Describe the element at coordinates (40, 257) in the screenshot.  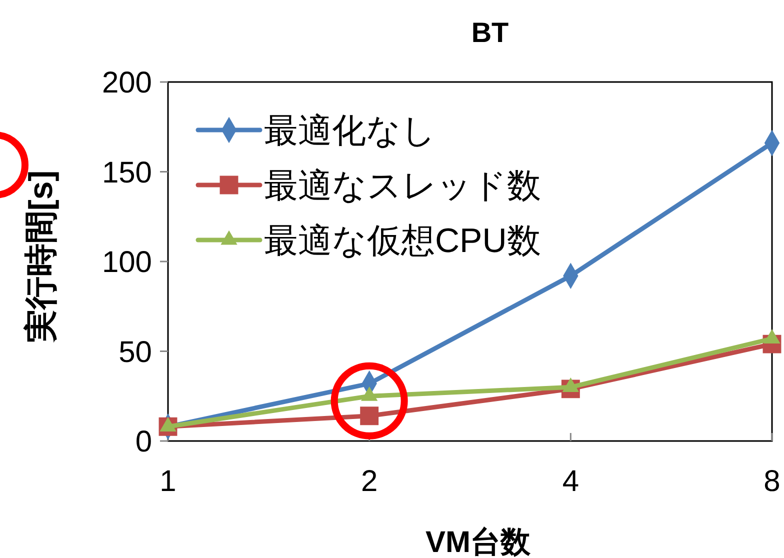
I see `y-axis-title: 実行時間[s]` at that location.